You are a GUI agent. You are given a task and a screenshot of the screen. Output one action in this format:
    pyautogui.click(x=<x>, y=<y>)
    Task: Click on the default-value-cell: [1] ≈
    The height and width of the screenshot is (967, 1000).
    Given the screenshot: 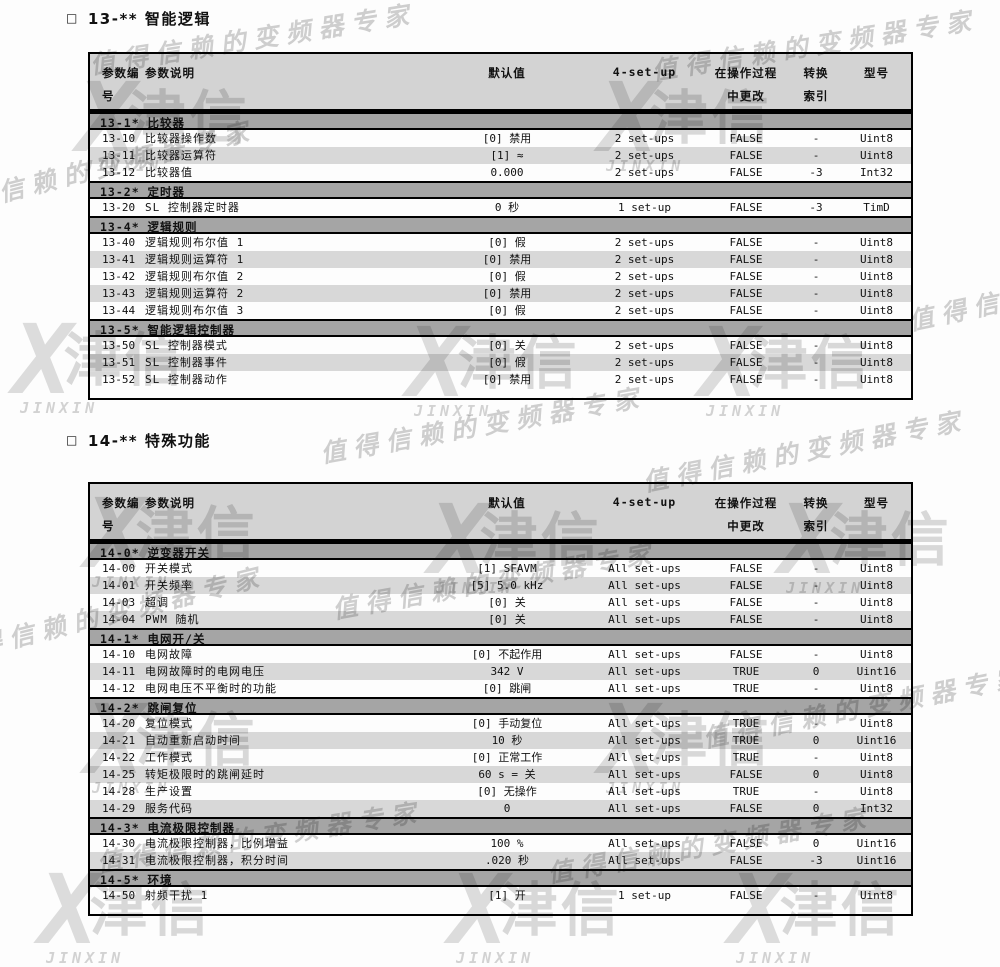 What is the action you would take?
    pyautogui.click(x=507, y=155)
    